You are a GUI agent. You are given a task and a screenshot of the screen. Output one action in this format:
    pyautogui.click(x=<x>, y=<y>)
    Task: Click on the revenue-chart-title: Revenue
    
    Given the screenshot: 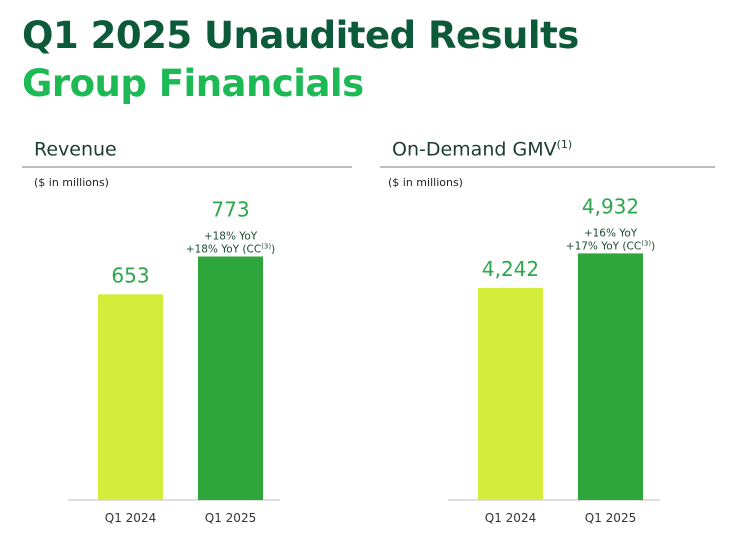 What is the action you would take?
    pyautogui.click(x=75, y=149)
    